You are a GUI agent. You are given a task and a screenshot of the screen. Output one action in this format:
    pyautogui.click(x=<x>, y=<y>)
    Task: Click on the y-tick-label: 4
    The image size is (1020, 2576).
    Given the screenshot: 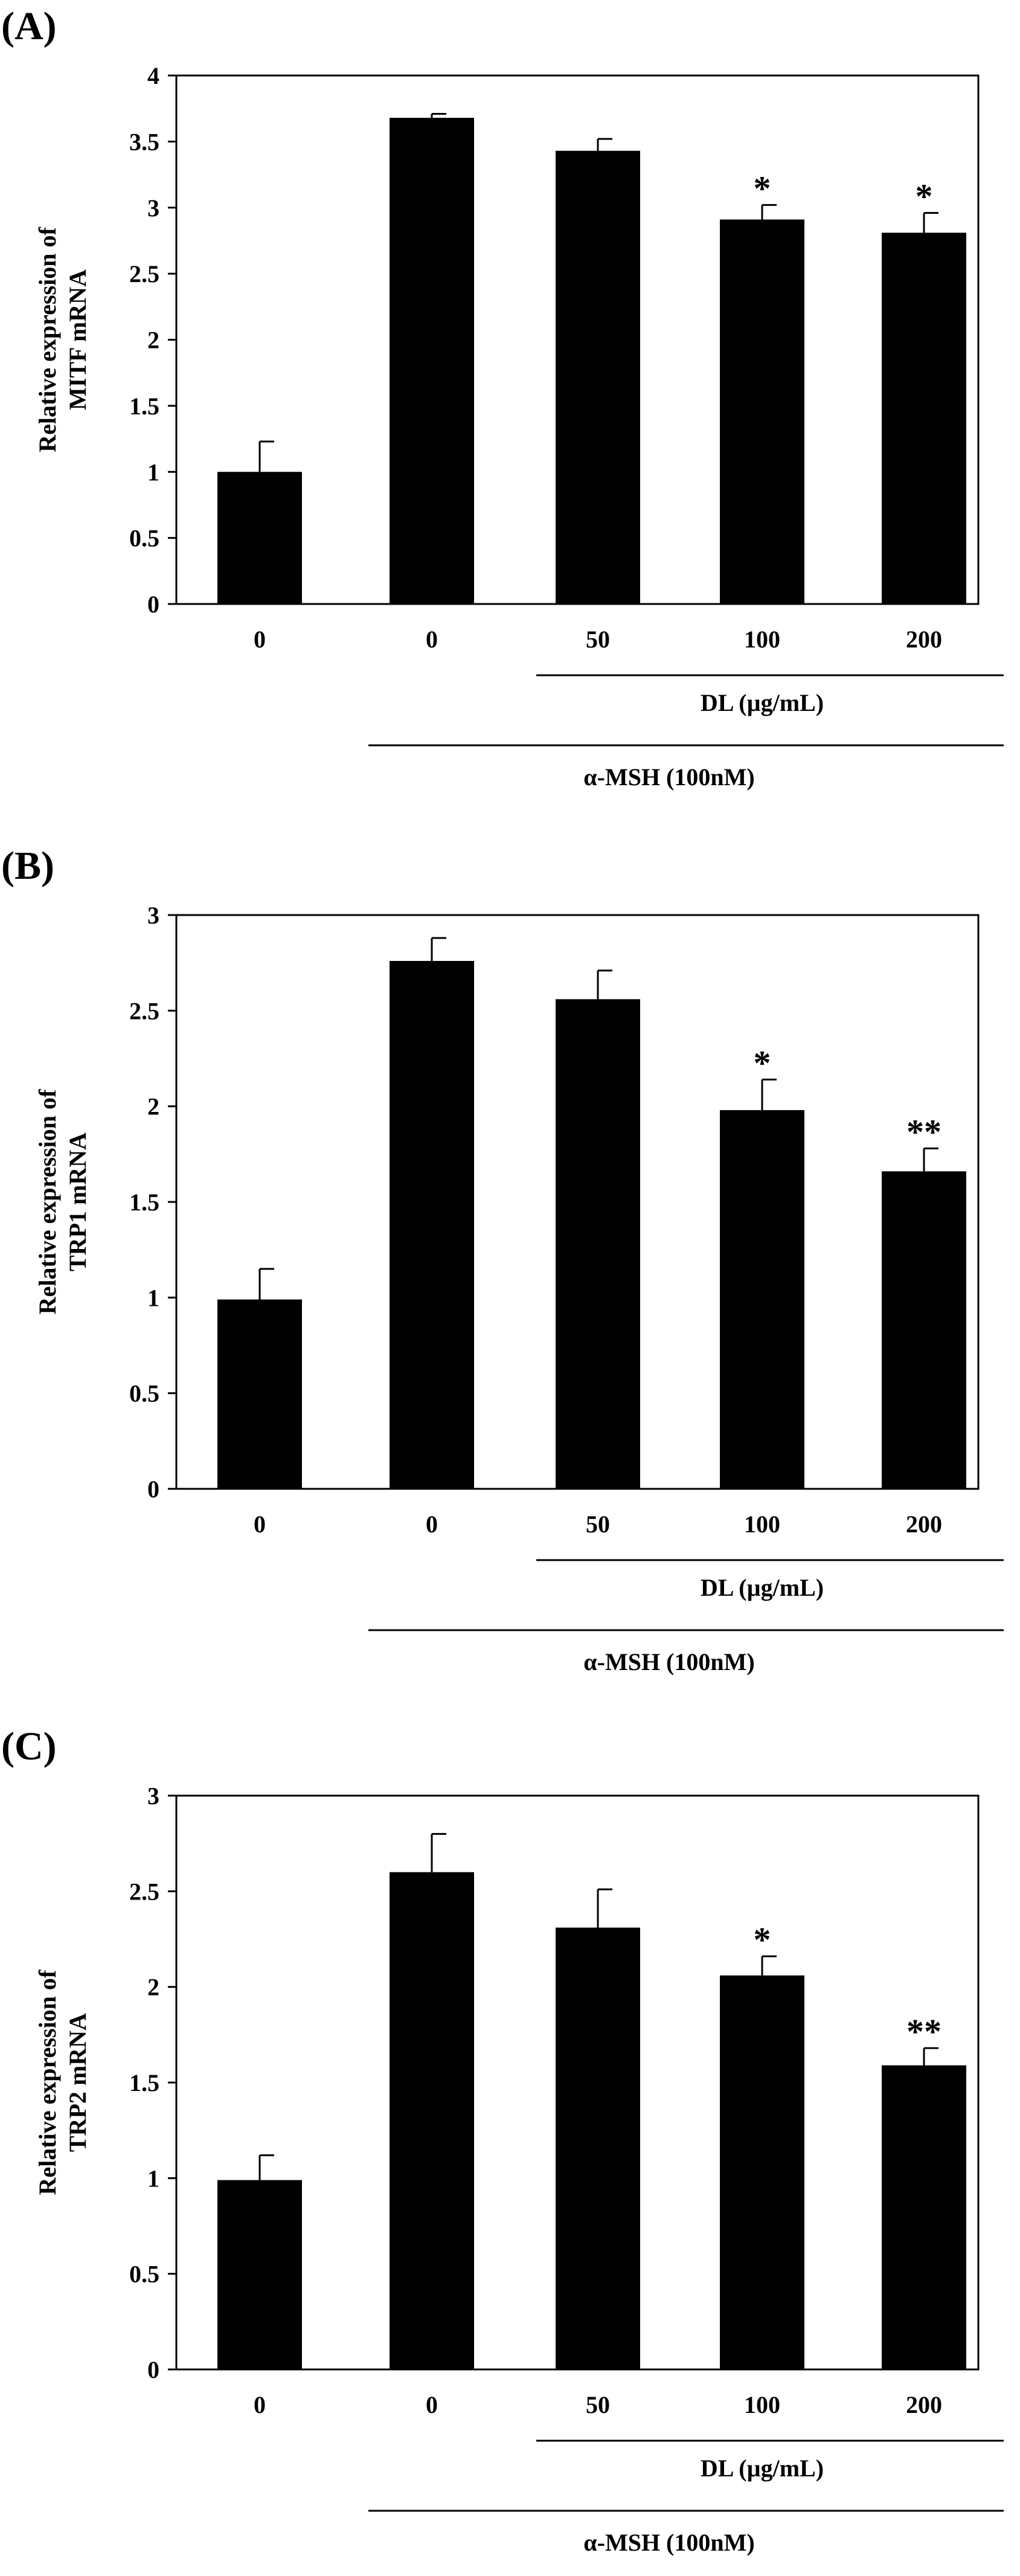 What is the action you would take?
    pyautogui.click(x=153, y=75)
    